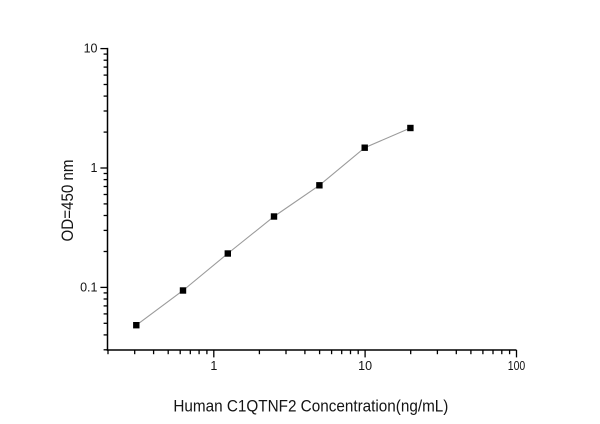  What do you see at coordinates (88, 288) in the screenshot?
I see `svg-text: 0.1` at bounding box center [88, 288].